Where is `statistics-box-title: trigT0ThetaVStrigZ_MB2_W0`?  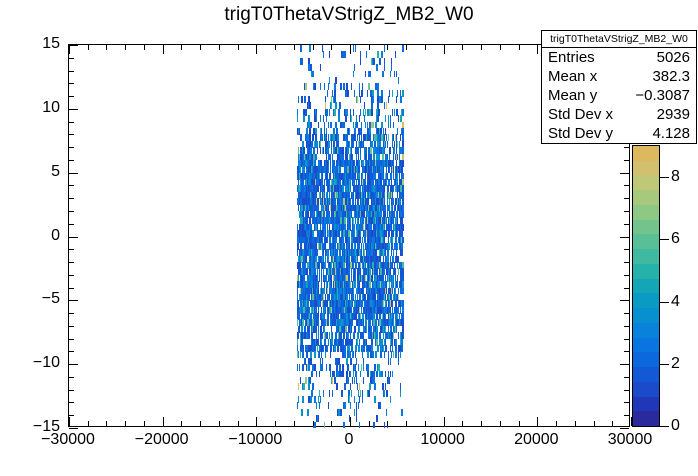
statistics-box-title: trigT0ThetaVStrigZ_MB2_W0 is located at coordinates (619, 39).